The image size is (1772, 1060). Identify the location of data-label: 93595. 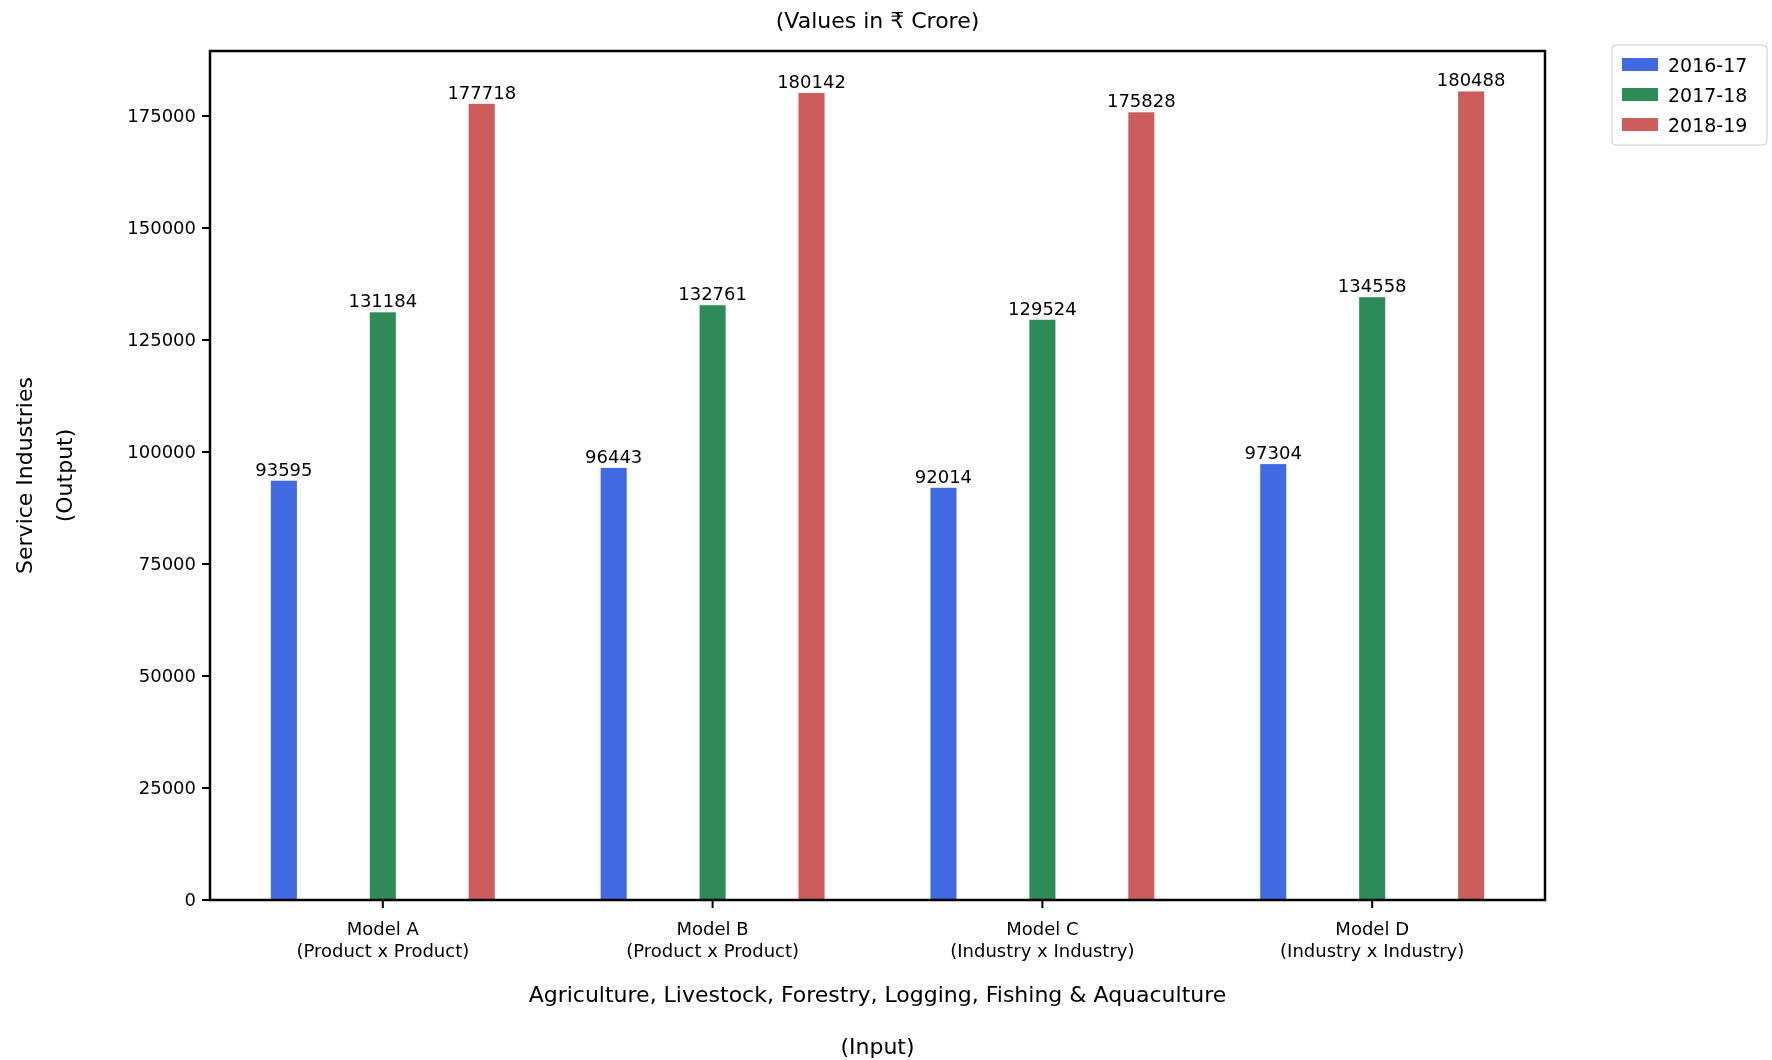
(284, 469).